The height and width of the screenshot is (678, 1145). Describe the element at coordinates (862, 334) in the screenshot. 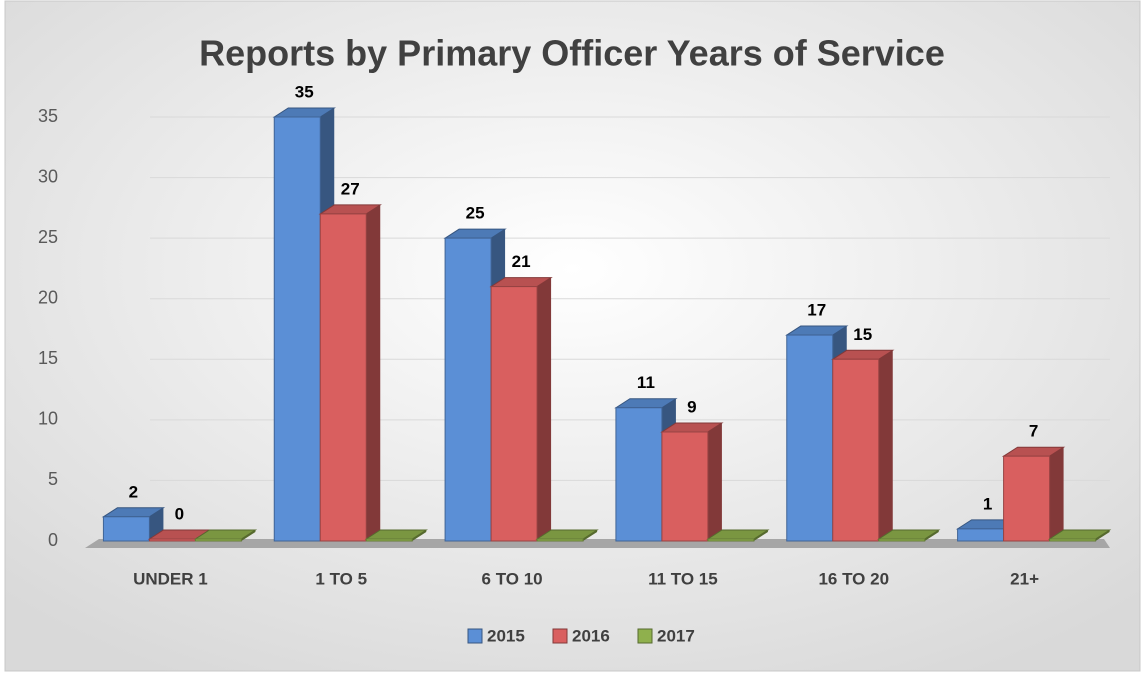

I see `data-label: 15` at that location.